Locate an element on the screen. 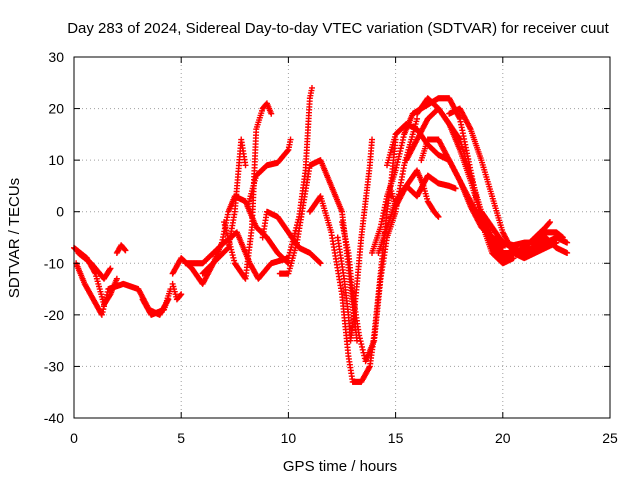 This screenshot has height=480, width=640. y-tick-label: -30 is located at coordinates (54, 366).